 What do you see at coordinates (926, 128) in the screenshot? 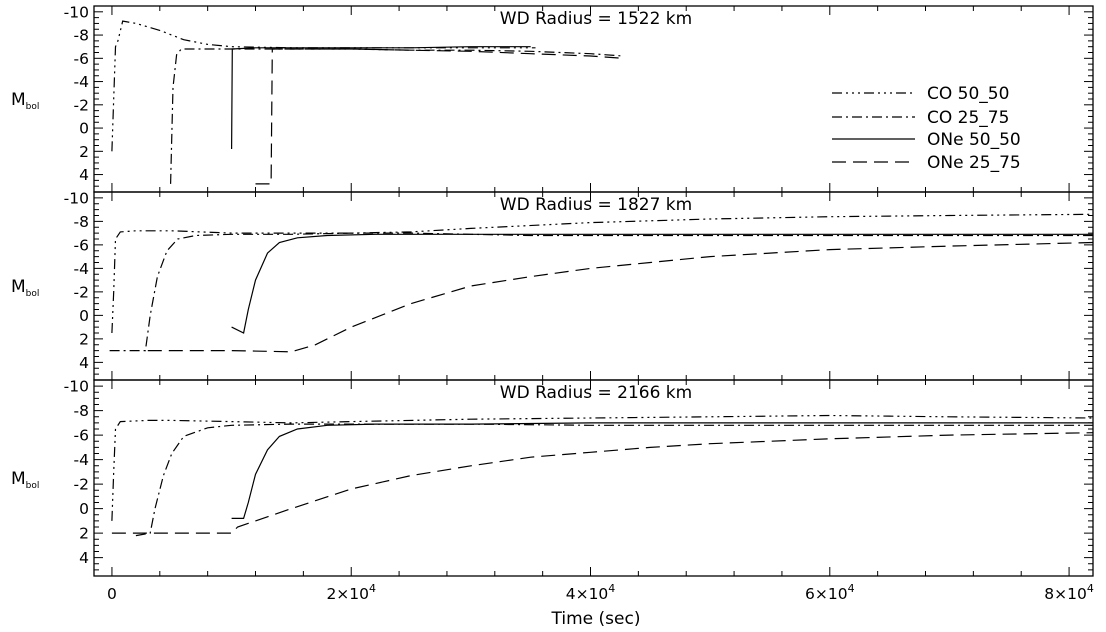
I see `legend: CO 50_50 CO 25_75 ONe 50_50 ONe 25_75` at bounding box center [926, 128].